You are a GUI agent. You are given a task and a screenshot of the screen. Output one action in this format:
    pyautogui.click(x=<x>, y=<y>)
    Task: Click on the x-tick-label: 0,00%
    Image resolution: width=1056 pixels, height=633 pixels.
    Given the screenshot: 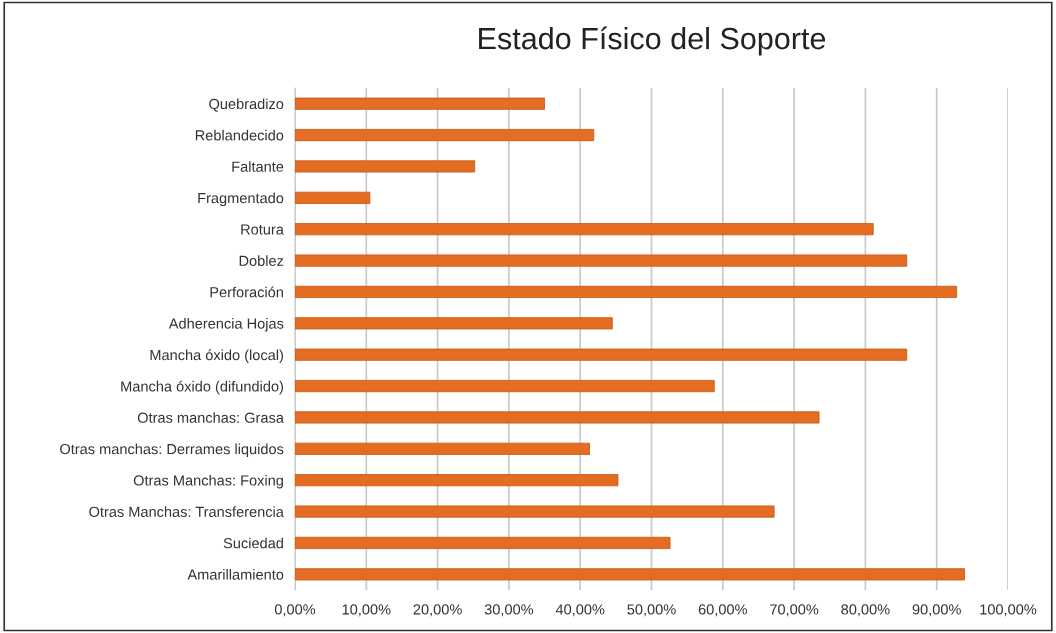 What is the action you would take?
    pyautogui.click(x=295, y=610)
    